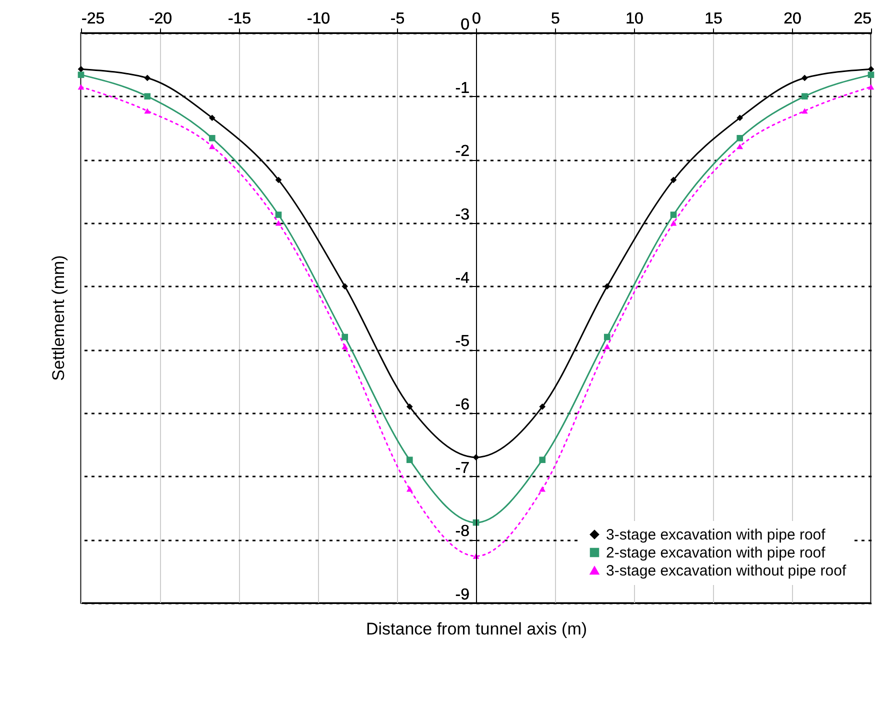 The image size is (880, 713). I want to click on legend-label: 2-stage excavation with pipe roof, so click(716, 553).